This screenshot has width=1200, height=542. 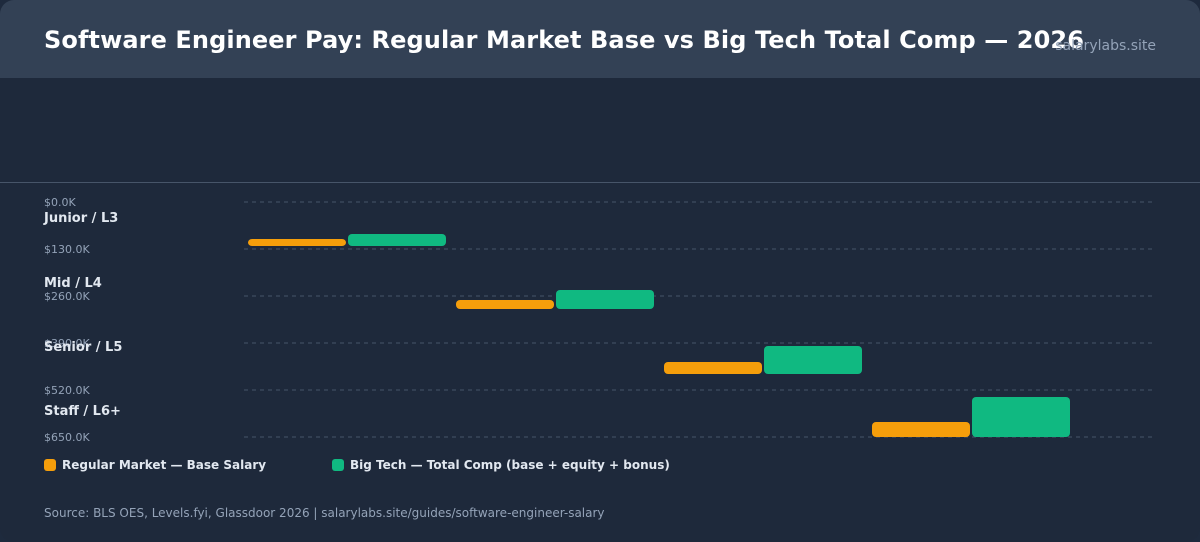 What do you see at coordinates (60, 202) in the screenshot?
I see `y-tick-label: $0.0K` at bounding box center [60, 202].